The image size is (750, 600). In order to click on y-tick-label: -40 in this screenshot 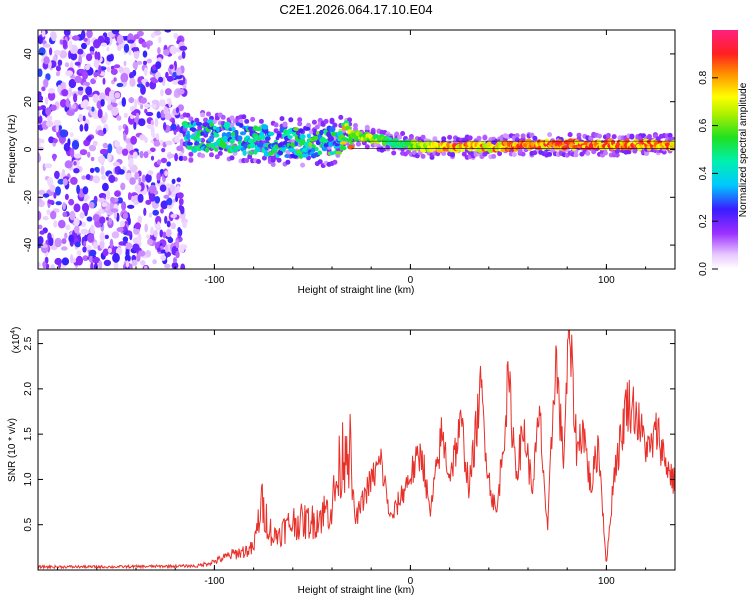, I will do `click(28, 244)`.